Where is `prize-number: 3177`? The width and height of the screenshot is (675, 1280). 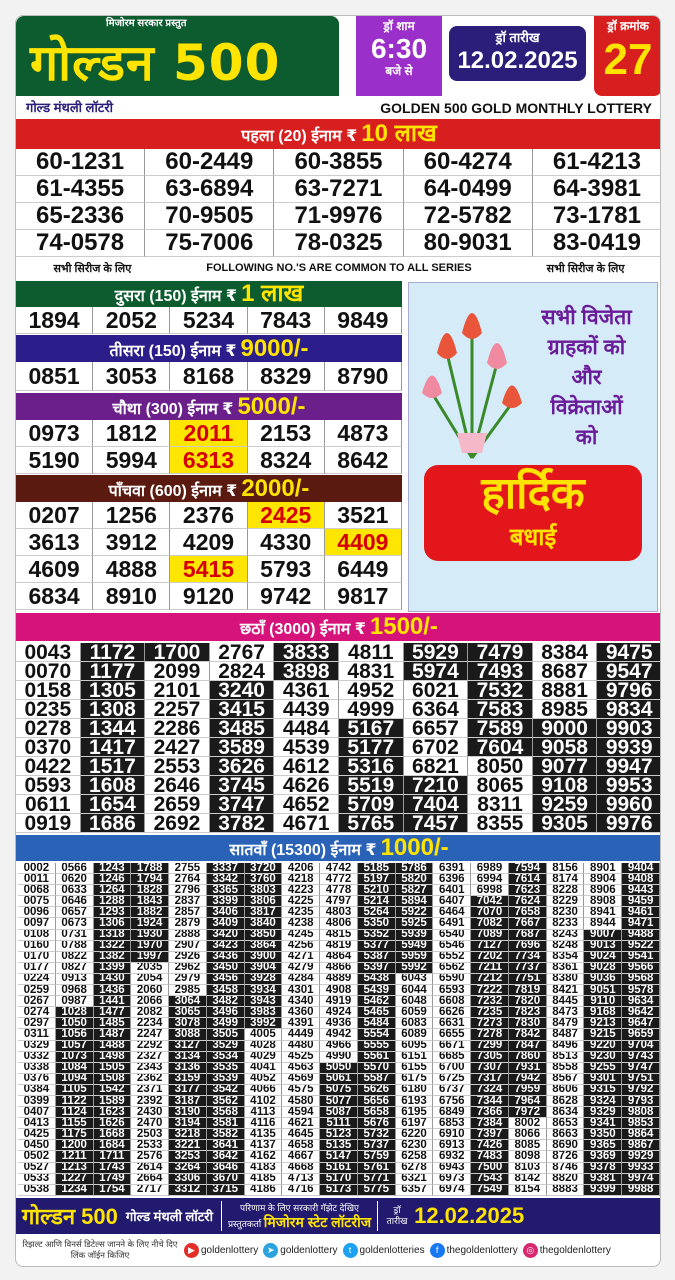
prize-number: 3177 is located at coordinates (188, 1090).